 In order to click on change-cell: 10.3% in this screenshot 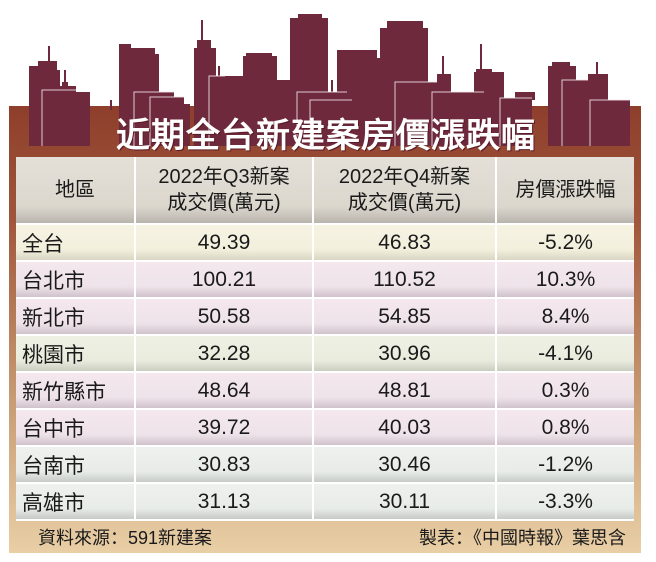, I will do `click(565, 280)`.